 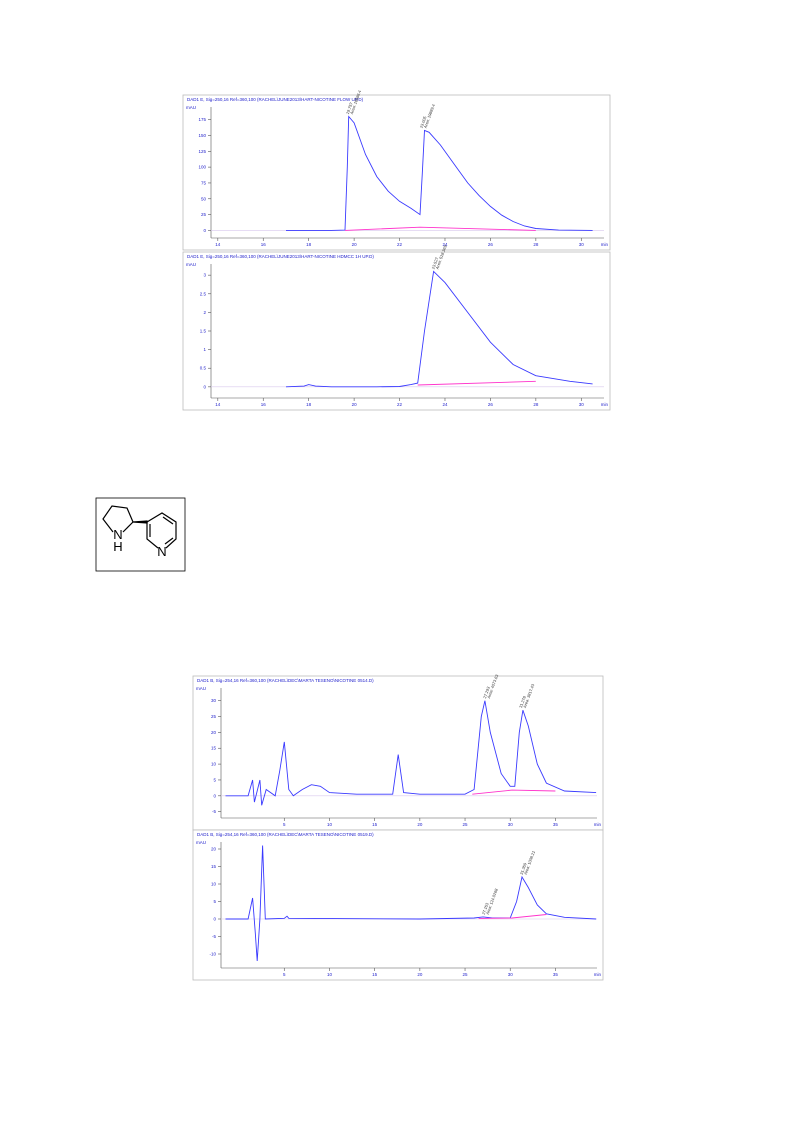 What do you see at coordinates (117, 546) in the screenshot?
I see `atom-label: H` at bounding box center [117, 546].